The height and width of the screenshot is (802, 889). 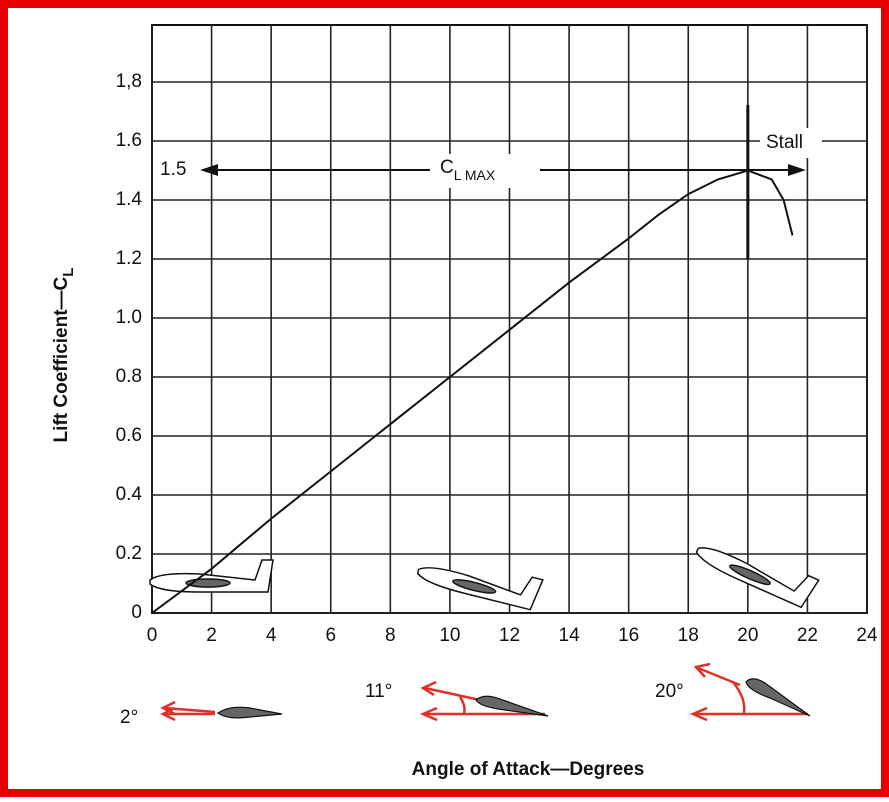 I want to click on x-tick-label: 24, so click(x=867, y=635).